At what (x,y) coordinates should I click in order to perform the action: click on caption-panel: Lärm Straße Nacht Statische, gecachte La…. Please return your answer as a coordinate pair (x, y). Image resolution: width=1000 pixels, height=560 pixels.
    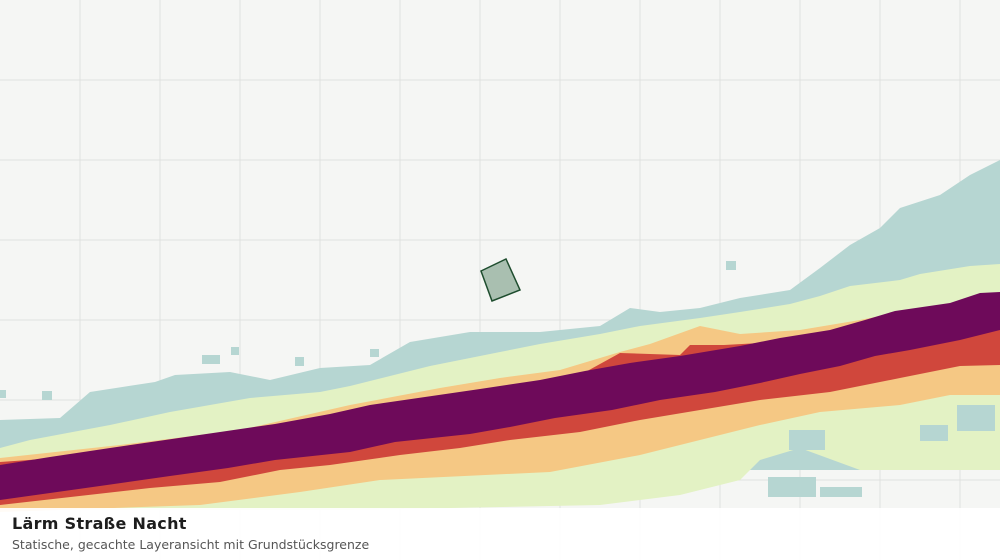
    Looking at the image, I should click on (500, 534).